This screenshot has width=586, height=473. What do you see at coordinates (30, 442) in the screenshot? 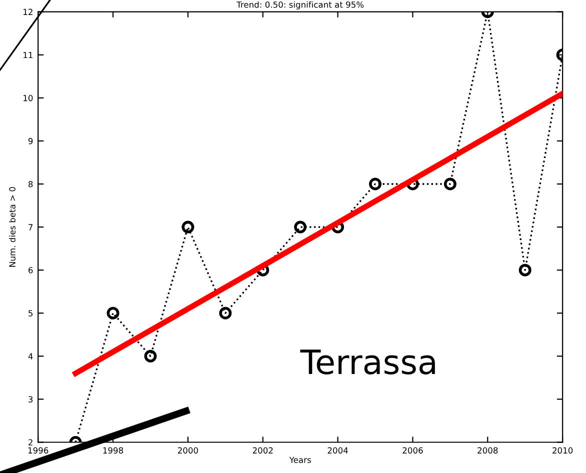
I see `y-tick-label: 2` at bounding box center [30, 442].